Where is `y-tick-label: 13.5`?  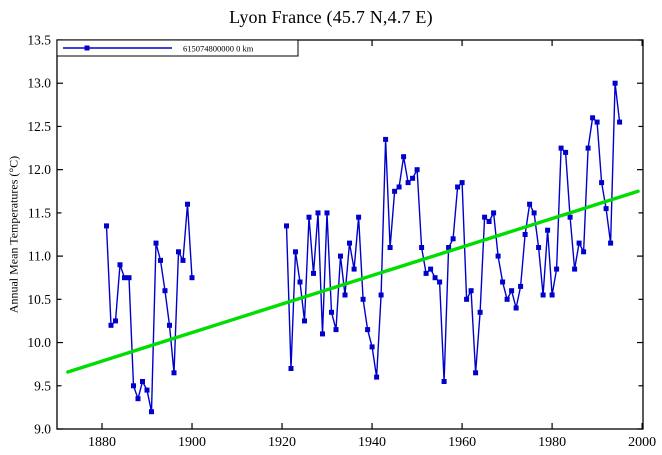 y-tick-label: 13.5 is located at coordinates (39, 40).